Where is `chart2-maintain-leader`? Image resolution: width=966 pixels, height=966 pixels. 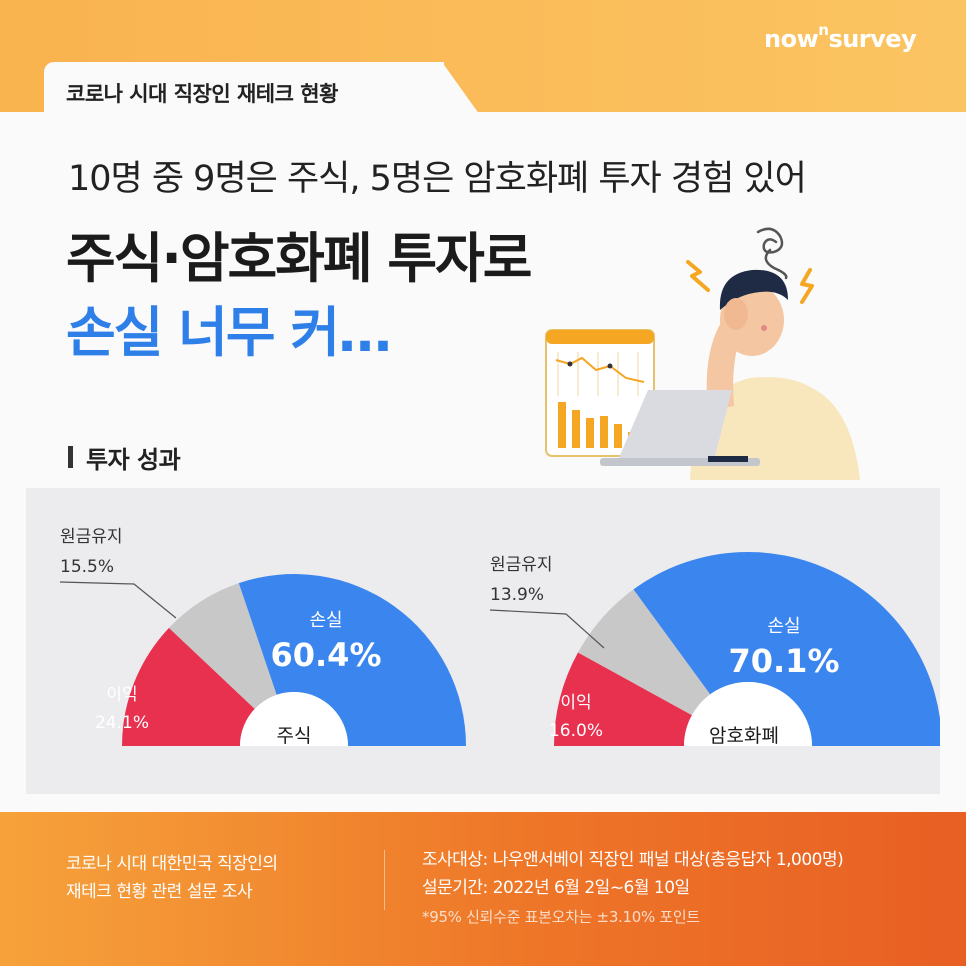 chart2-maintain-leader is located at coordinates (547, 629).